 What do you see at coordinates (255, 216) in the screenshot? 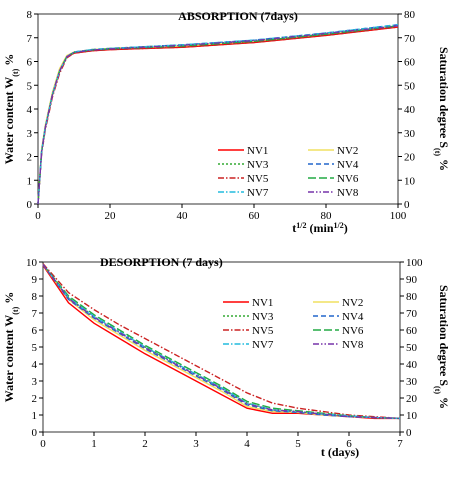
I see `x-tick-label: 60` at bounding box center [255, 216].